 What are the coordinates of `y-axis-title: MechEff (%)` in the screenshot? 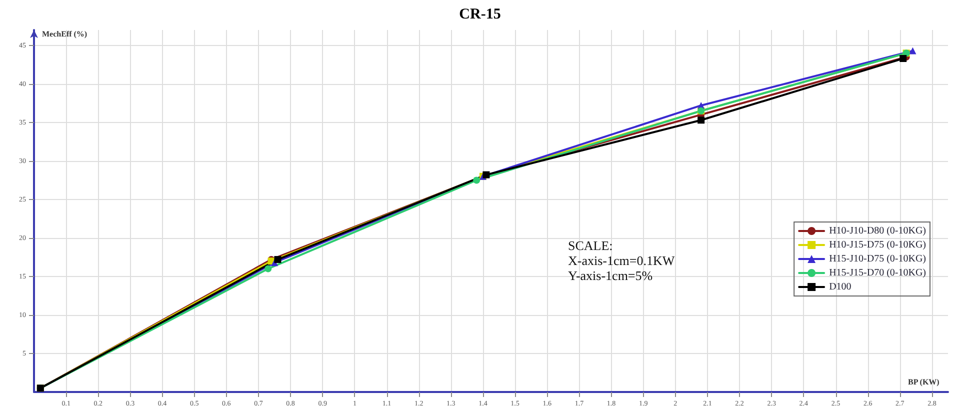 It's located at (65, 34).